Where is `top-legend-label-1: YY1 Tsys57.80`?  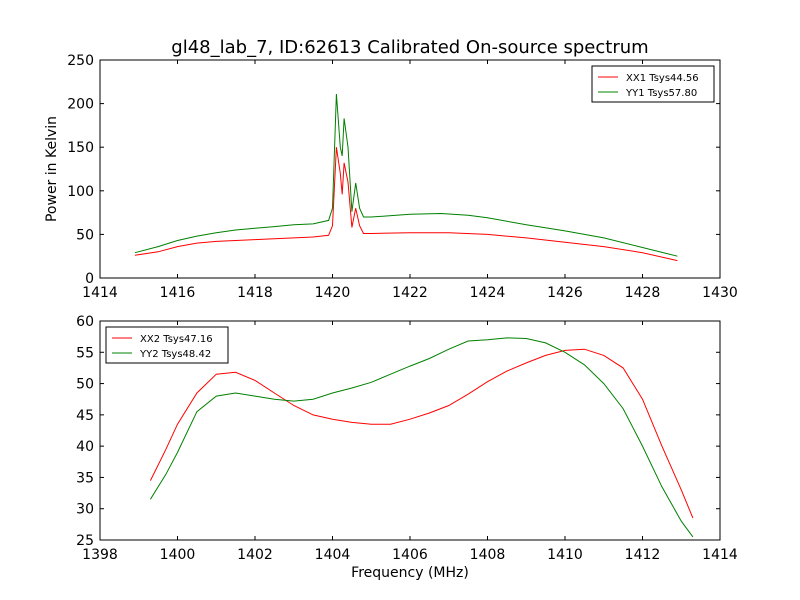
top-legend-label-1: YY1 Tsys57.80 is located at coordinates (661, 93).